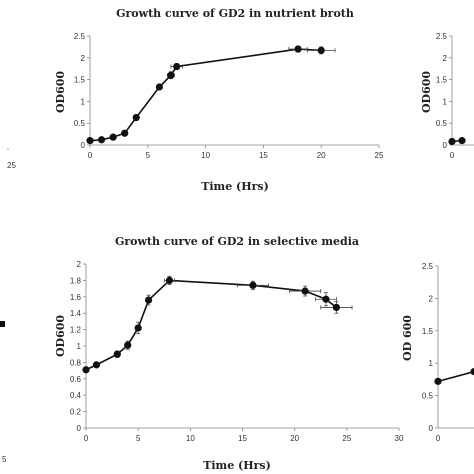 Image resolution: width=474 pixels, height=474 pixels. What do you see at coordinates (237, 465) in the screenshot?
I see `chart2-xlabel: Time (Hrs)` at bounding box center [237, 465].